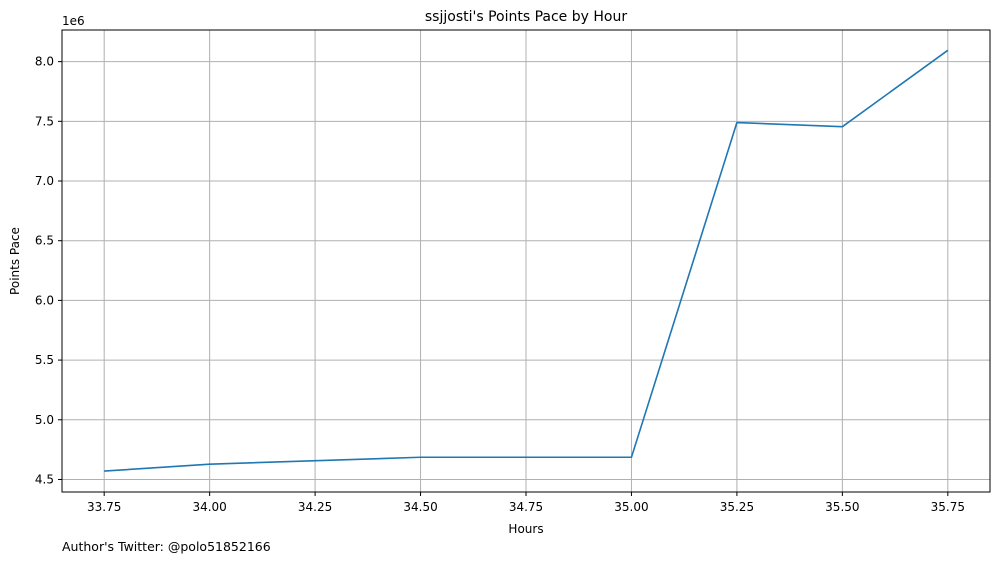 Image resolution: width=1001 pixels, height=562 pixels. What do you see at coordinates (44, 121) in the screenshot?
I see `y-tick-label: 7.5` at bounding box center [44, 121].